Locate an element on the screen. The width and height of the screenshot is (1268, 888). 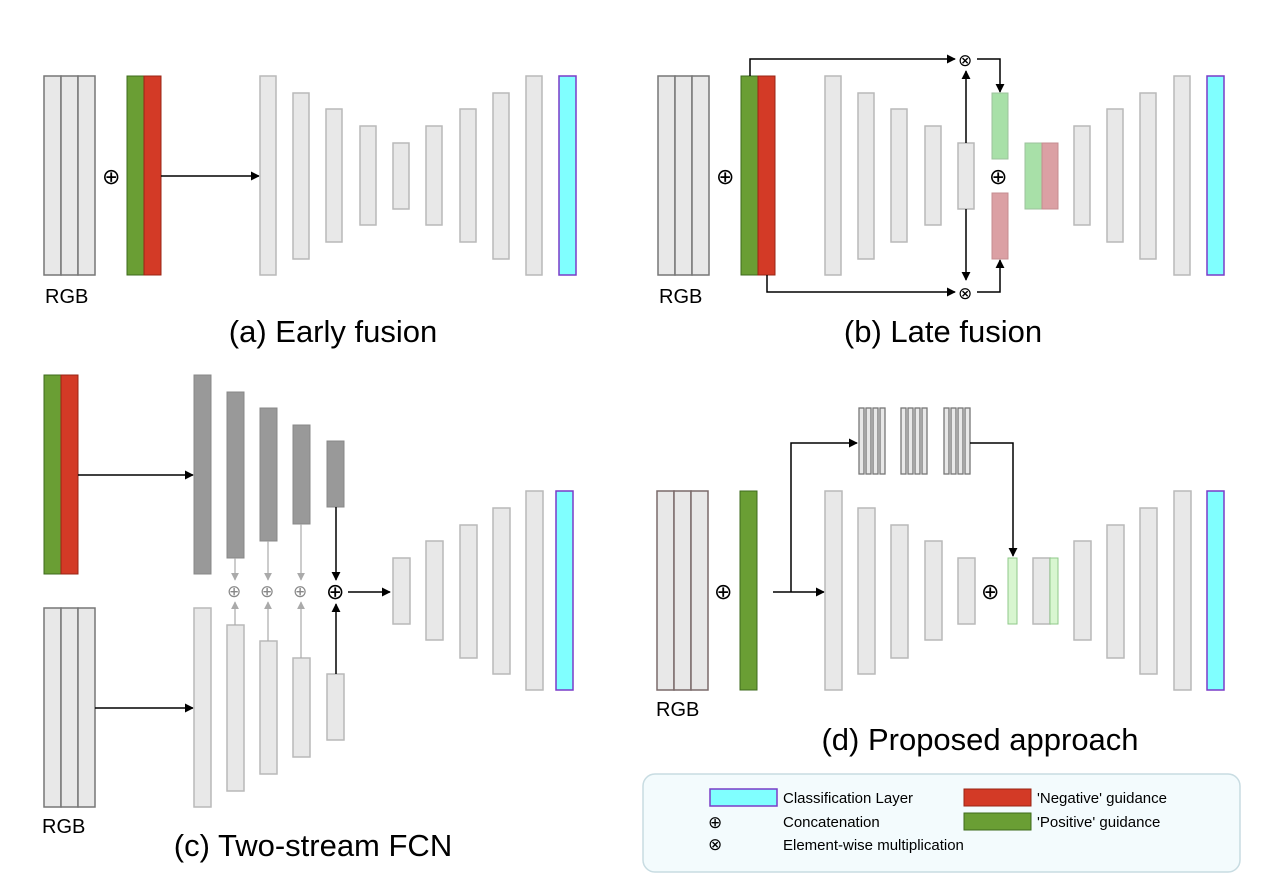
legend-negative-swatch is located at coordinates (997, 797).